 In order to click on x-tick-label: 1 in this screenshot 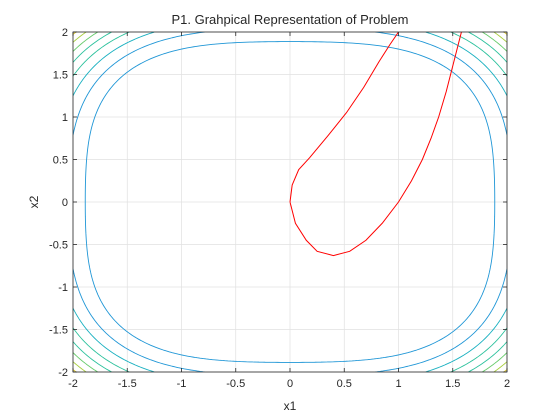, I will do `click(398, 384)`.